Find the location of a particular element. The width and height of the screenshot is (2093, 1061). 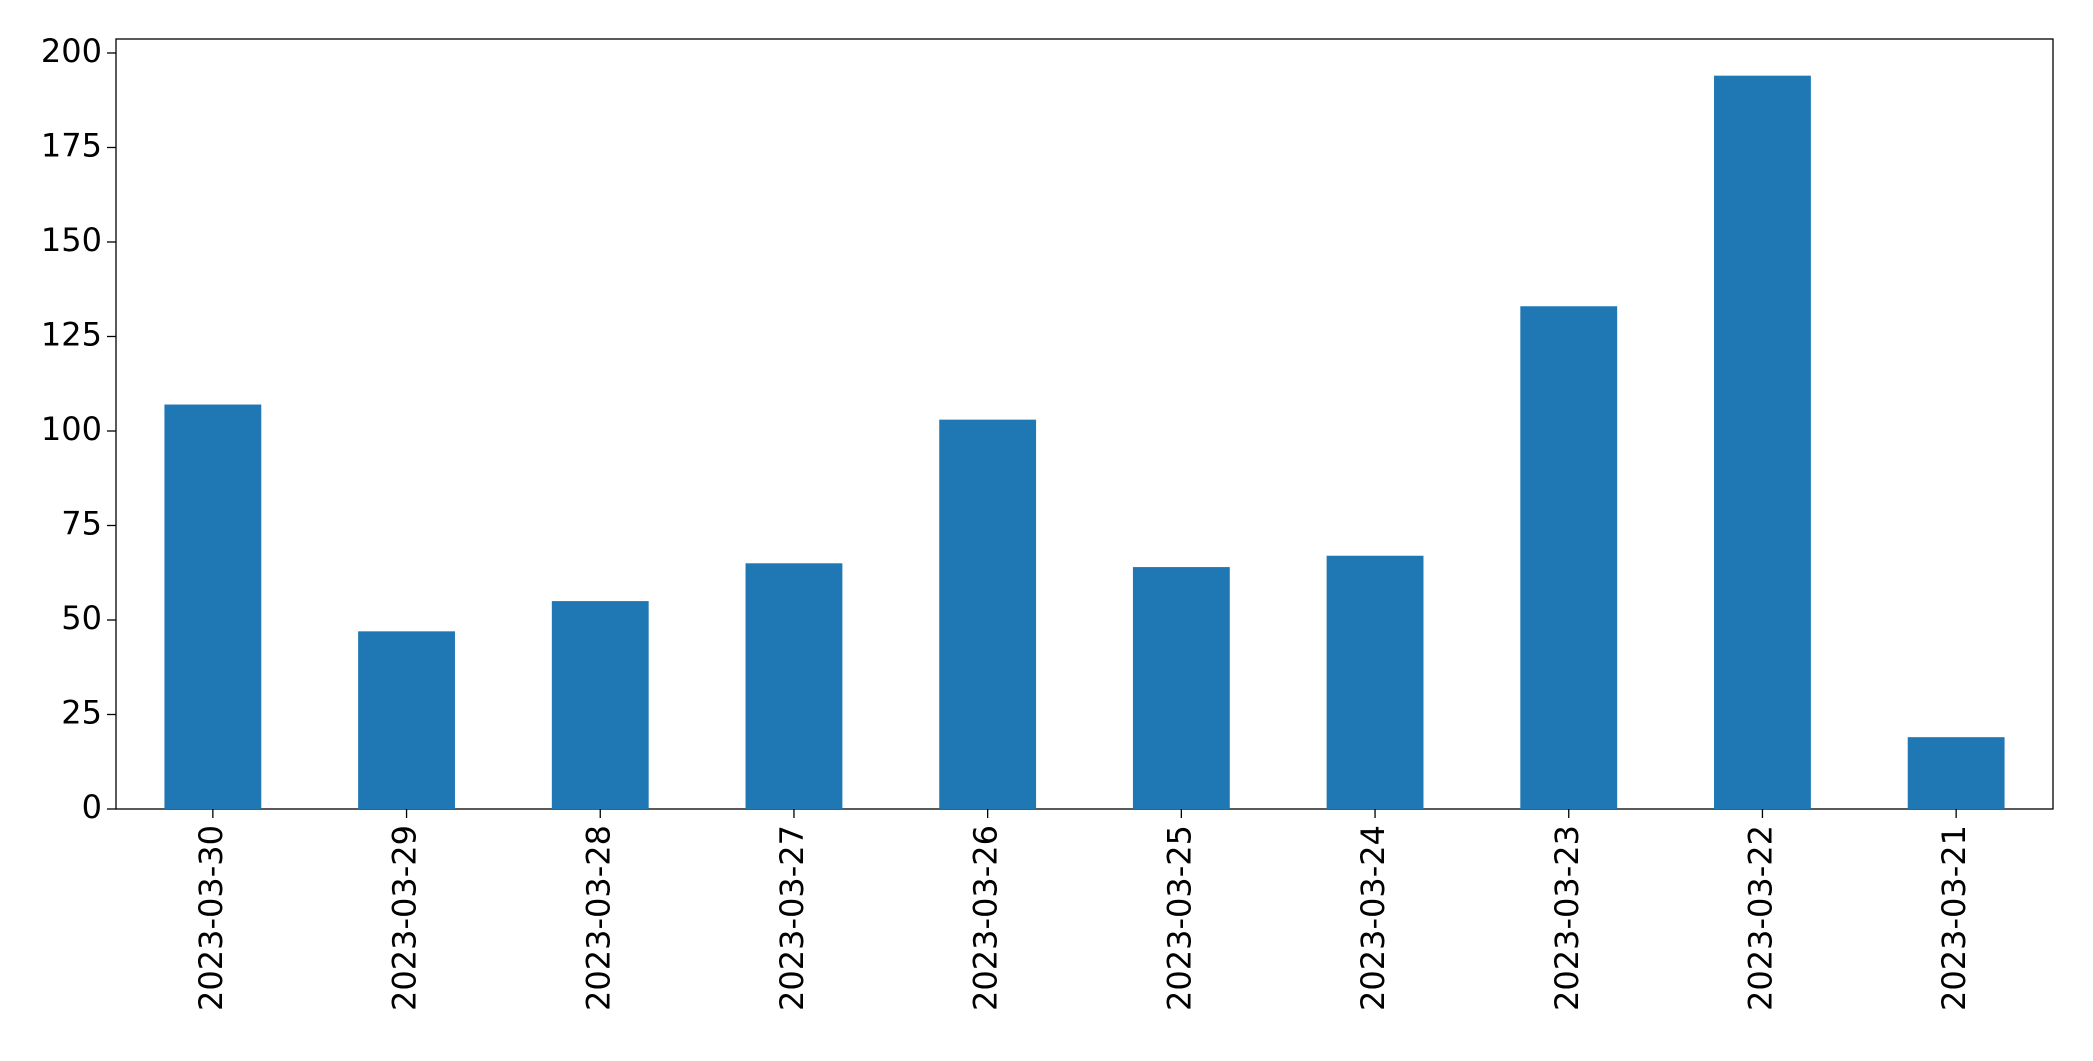

x-tick-label: 2023-03-30 is located at coordinates (211, 918).